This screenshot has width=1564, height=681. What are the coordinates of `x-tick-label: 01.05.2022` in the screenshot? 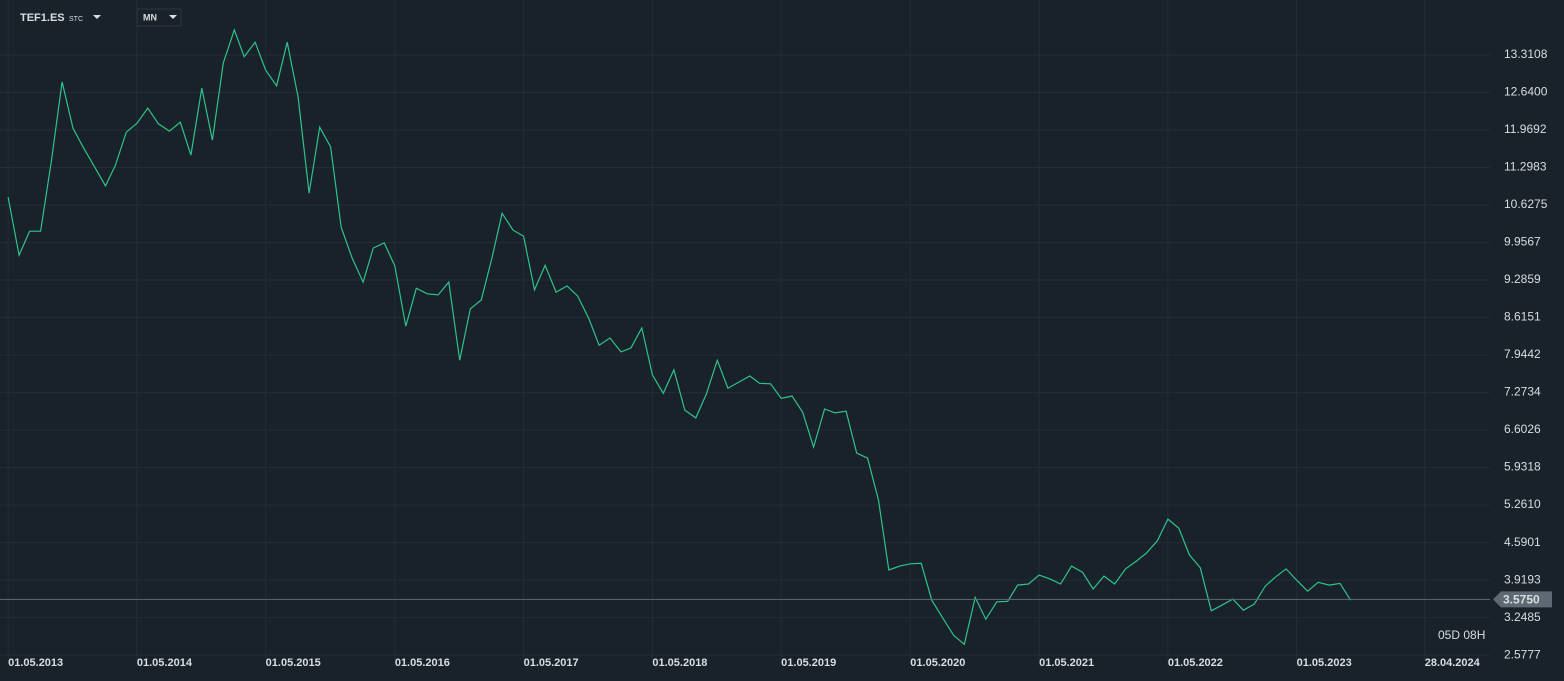 It's located at (1195, 663).